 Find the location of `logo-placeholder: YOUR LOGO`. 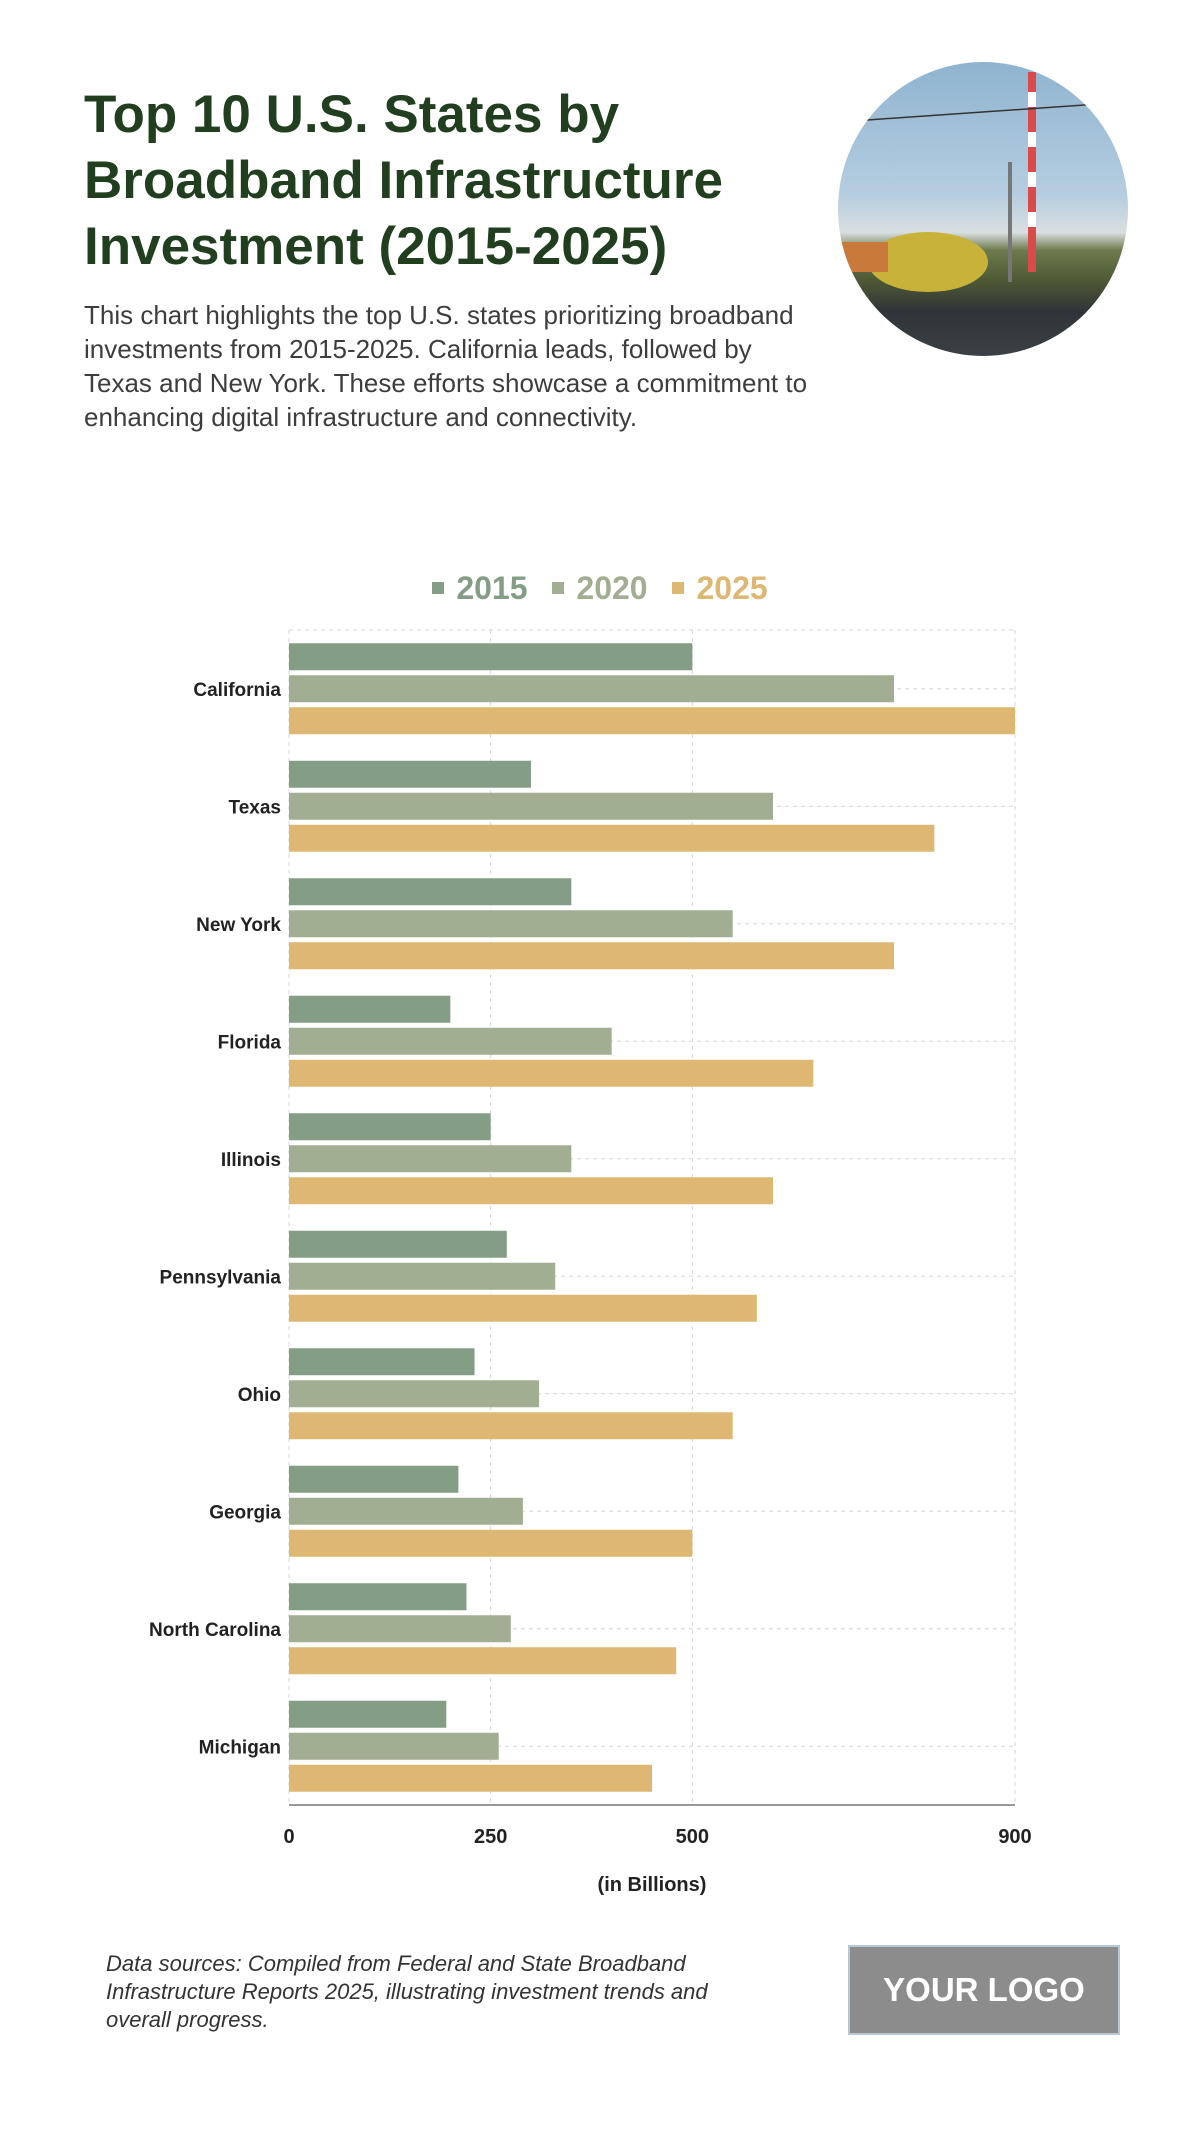

logo-placeholder: YOUR LOGO is located at coordinates (984, 1990).